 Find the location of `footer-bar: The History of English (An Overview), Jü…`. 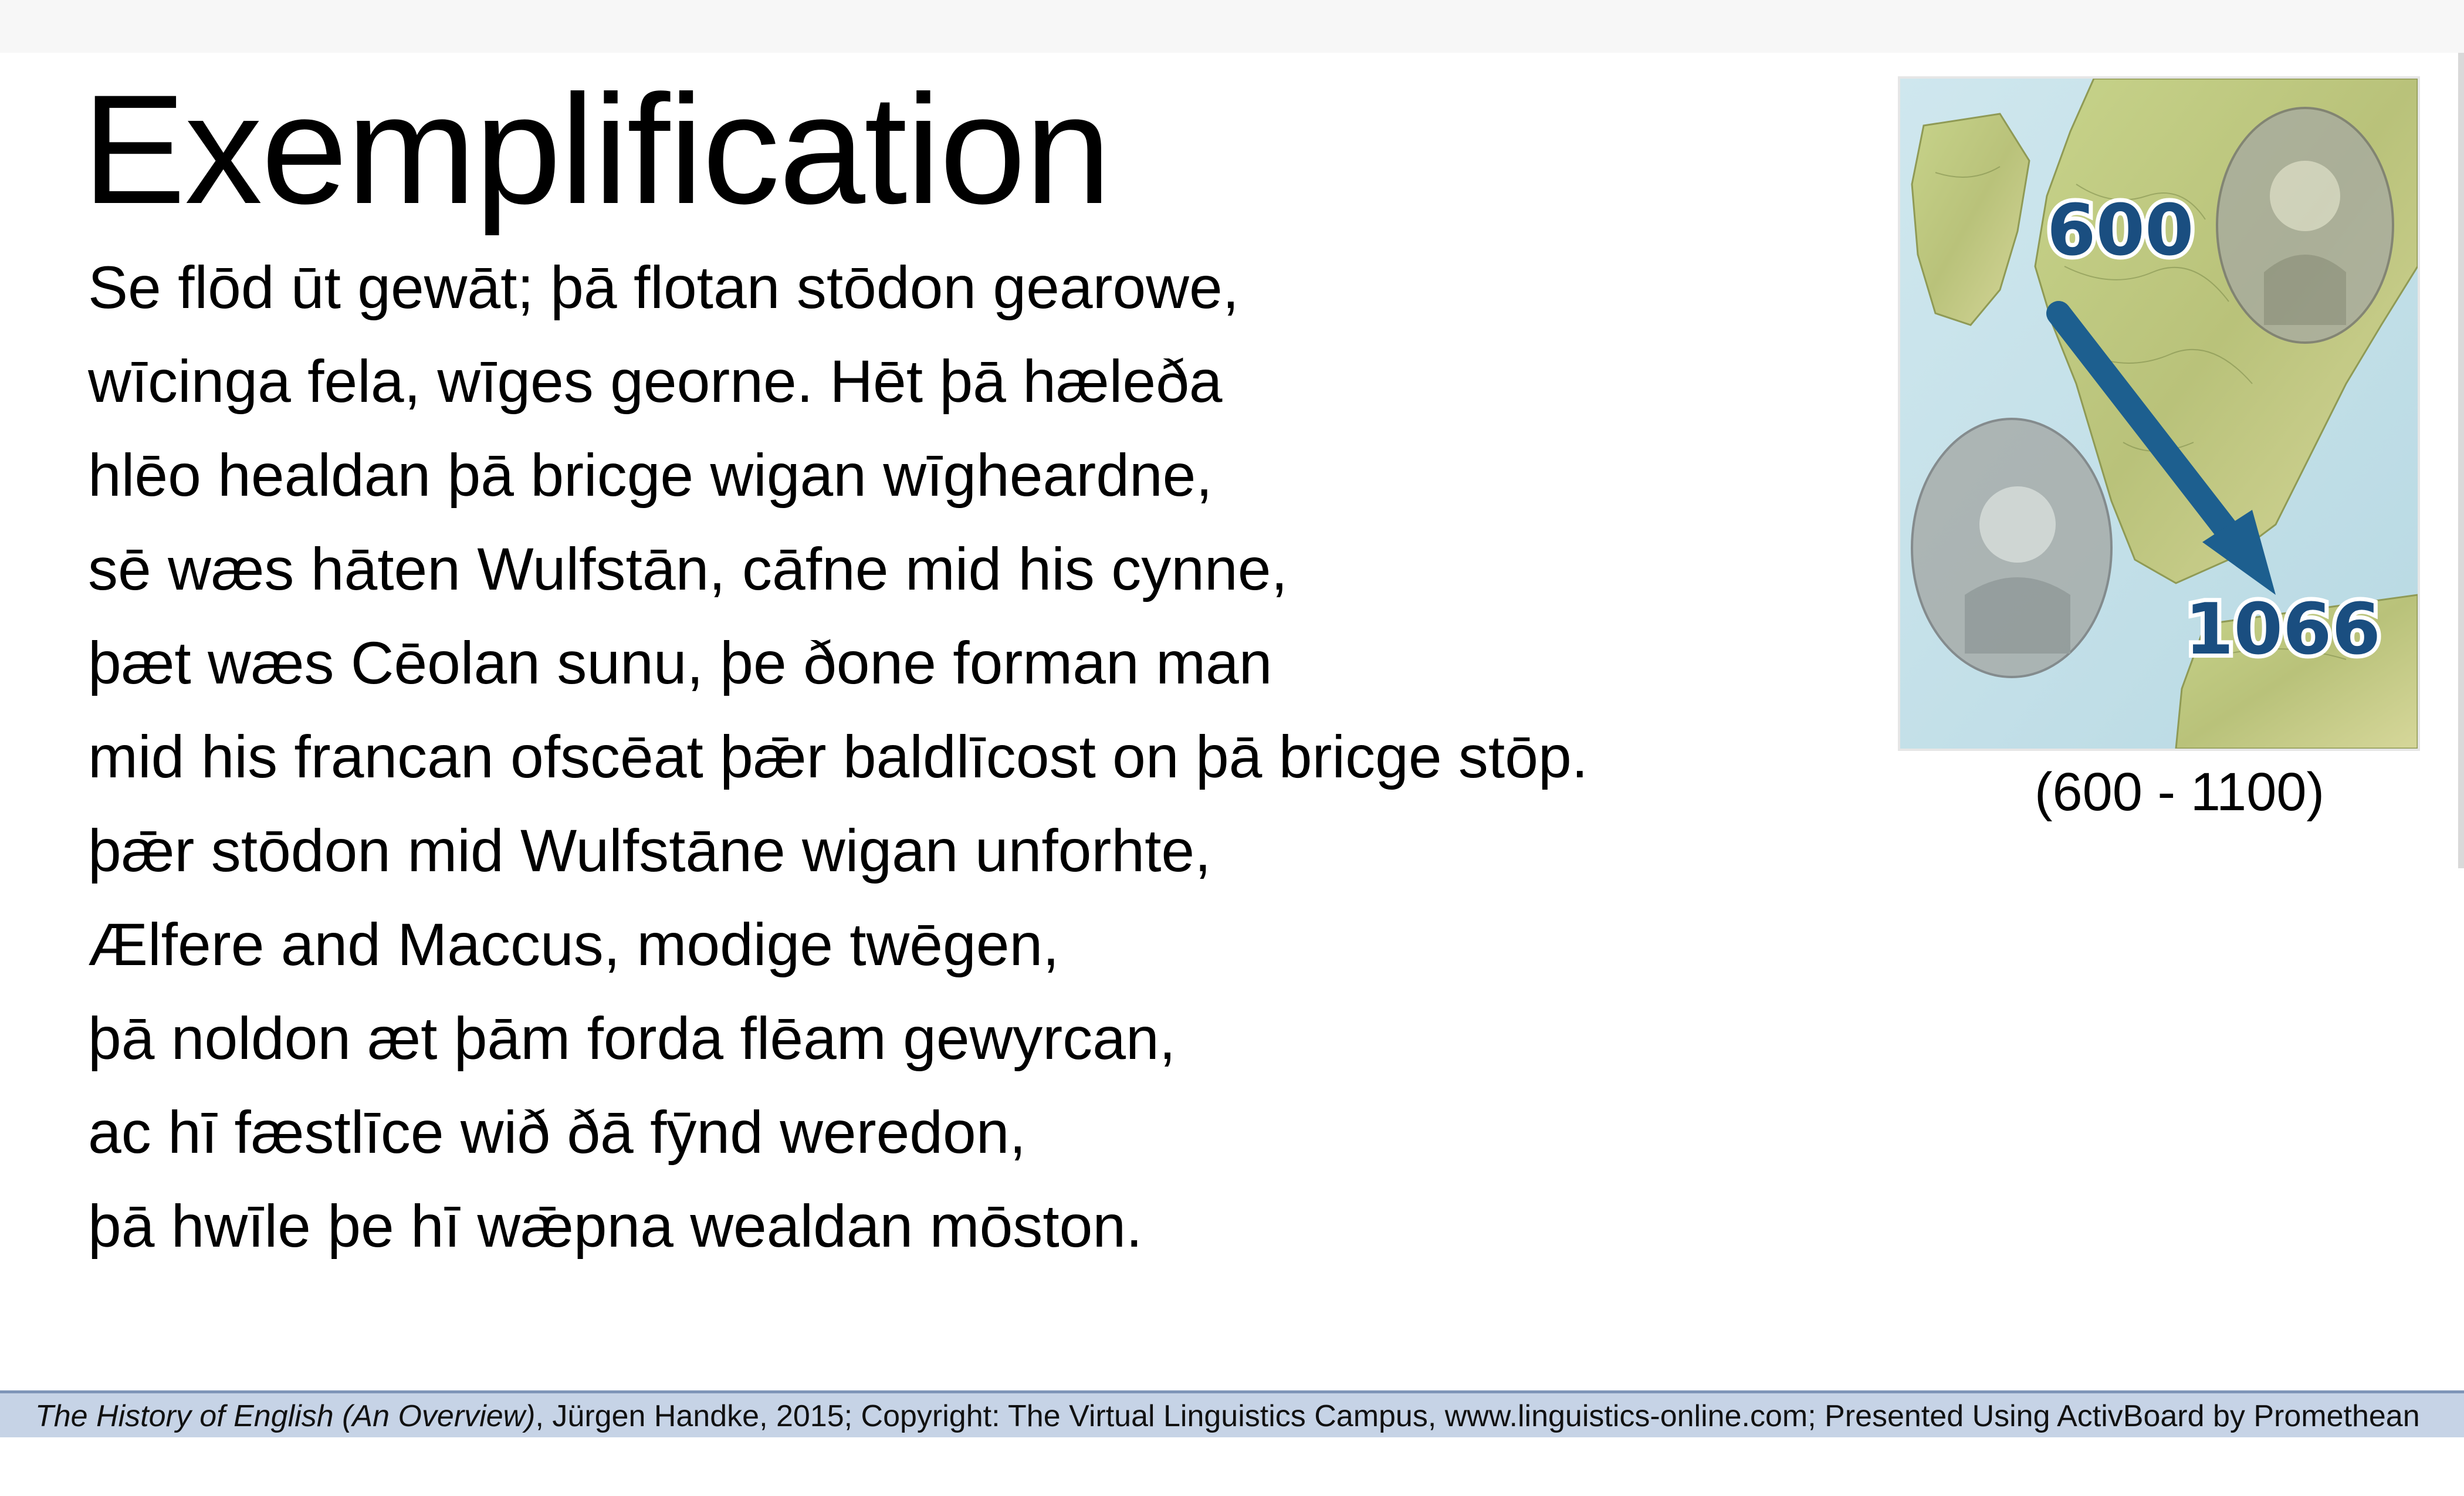

footer-bar: The History of English (An Overview), Jü… is located at coordinates (1232, 1413).